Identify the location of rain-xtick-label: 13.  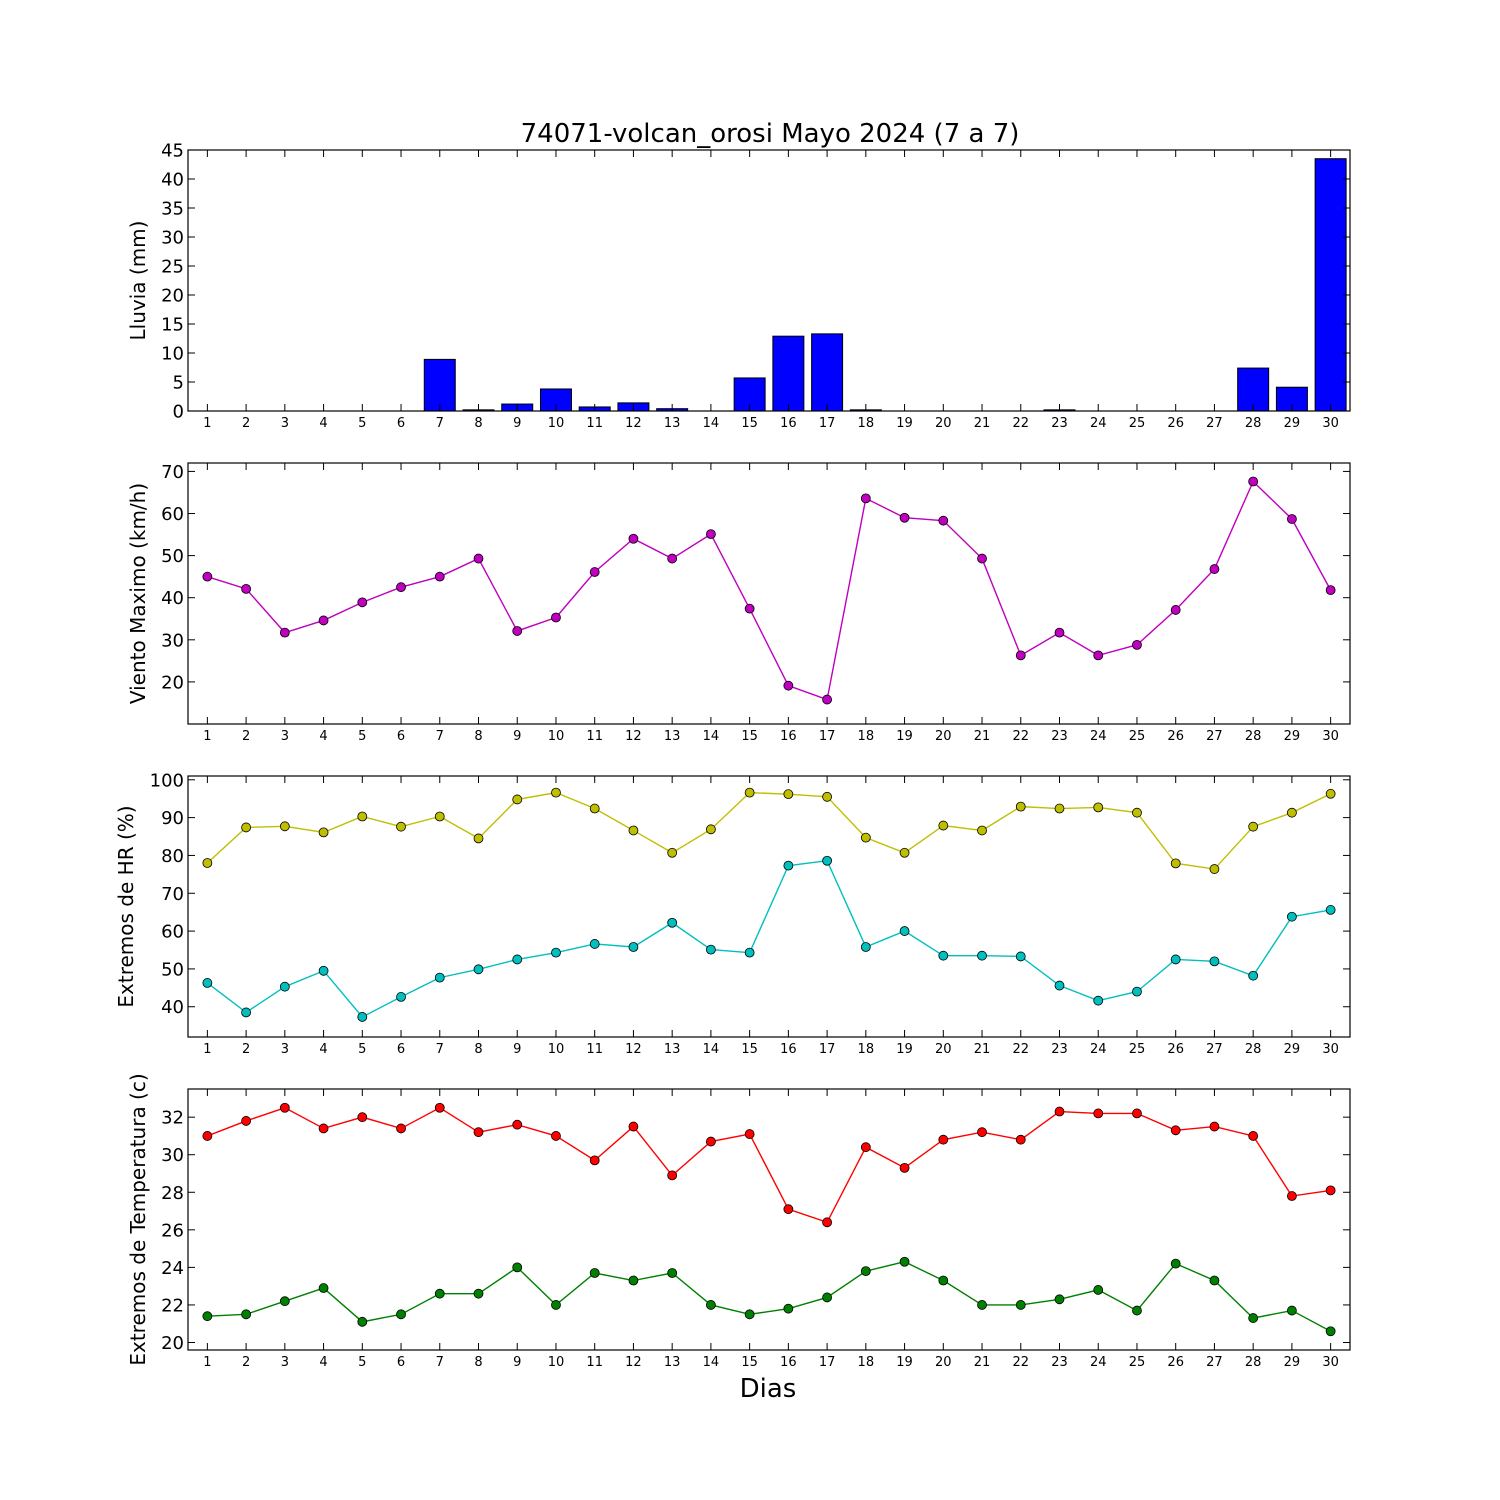
(672, 423).